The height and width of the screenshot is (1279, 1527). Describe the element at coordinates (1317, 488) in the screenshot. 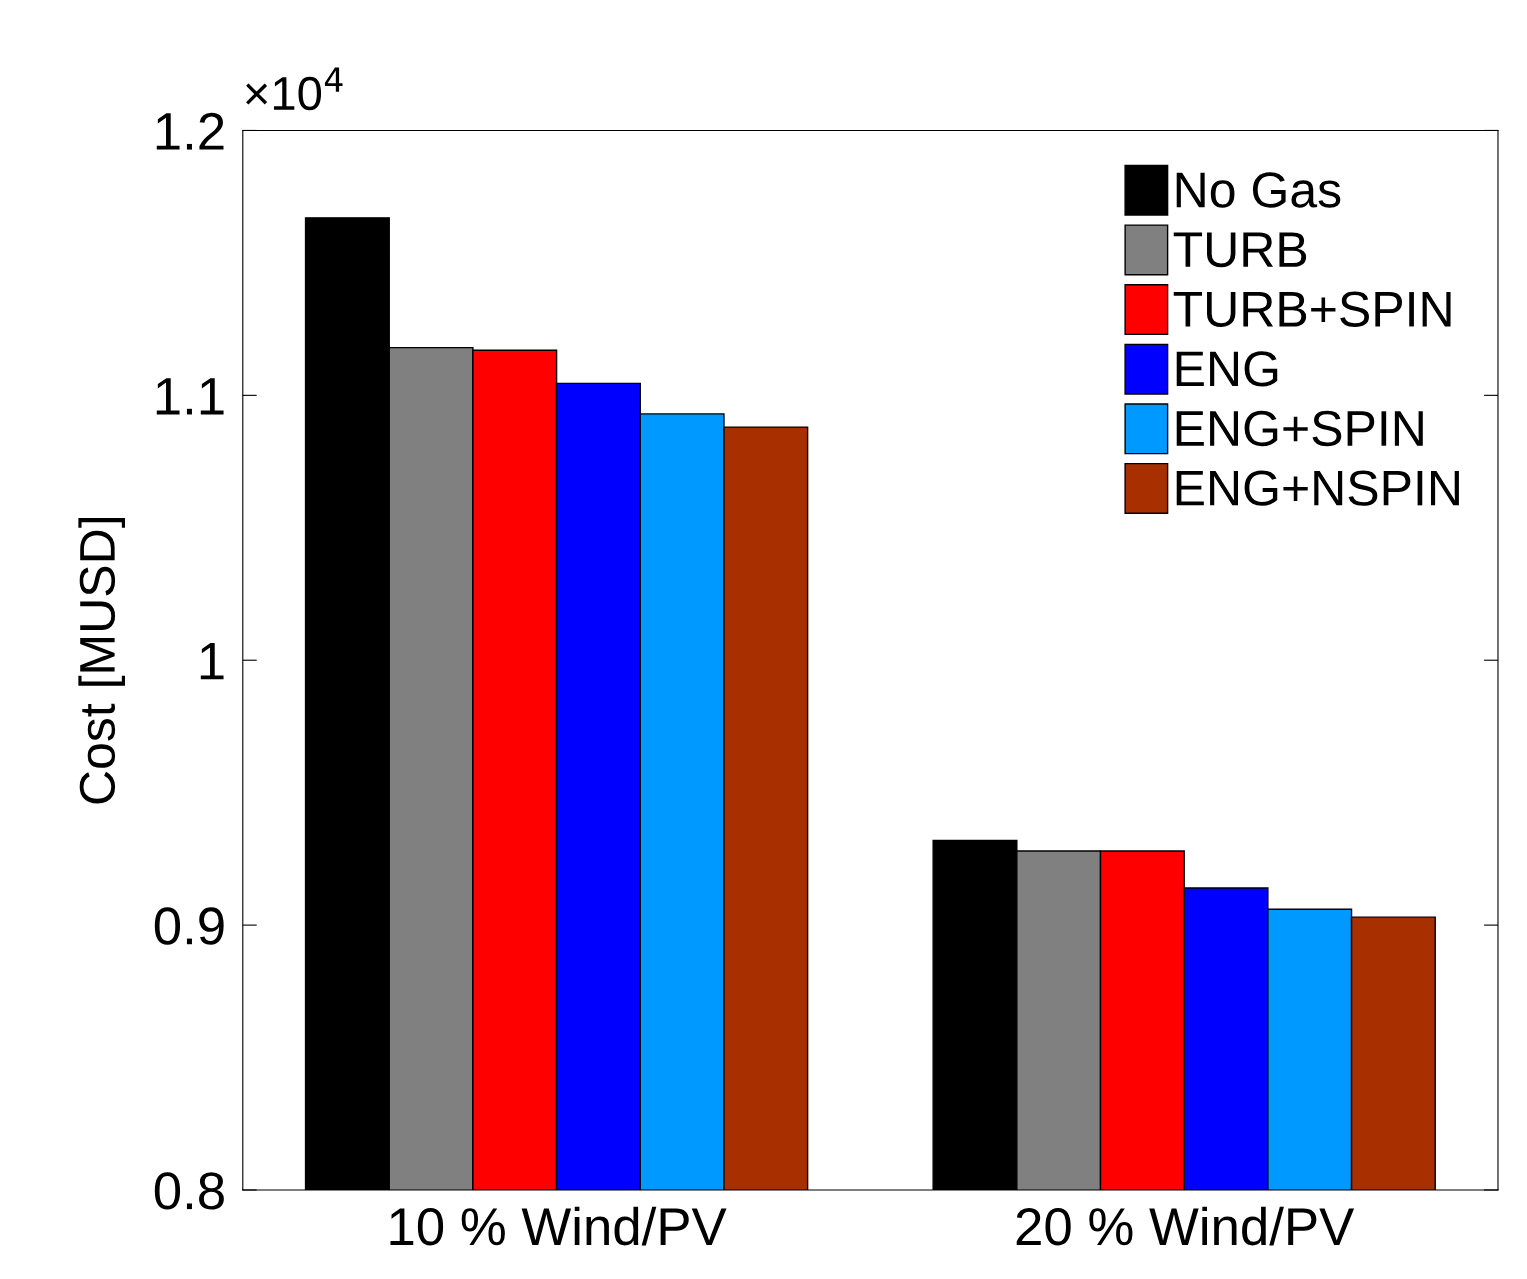

I see `legend-label: ENG+NSPIN` at that location.